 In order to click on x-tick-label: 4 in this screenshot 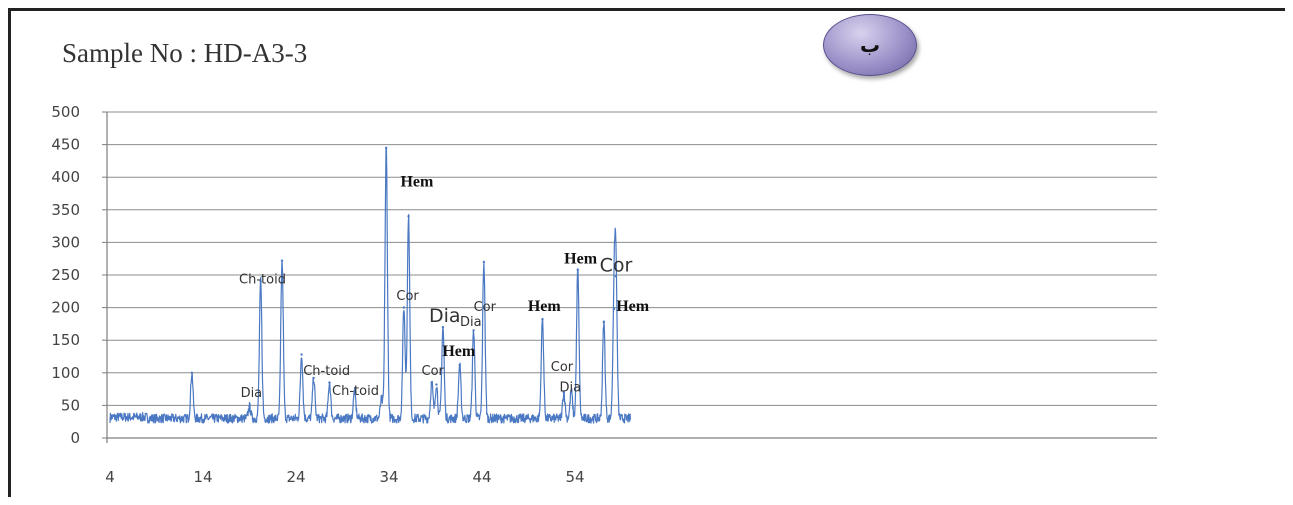, I will do `click(110, 477)`.